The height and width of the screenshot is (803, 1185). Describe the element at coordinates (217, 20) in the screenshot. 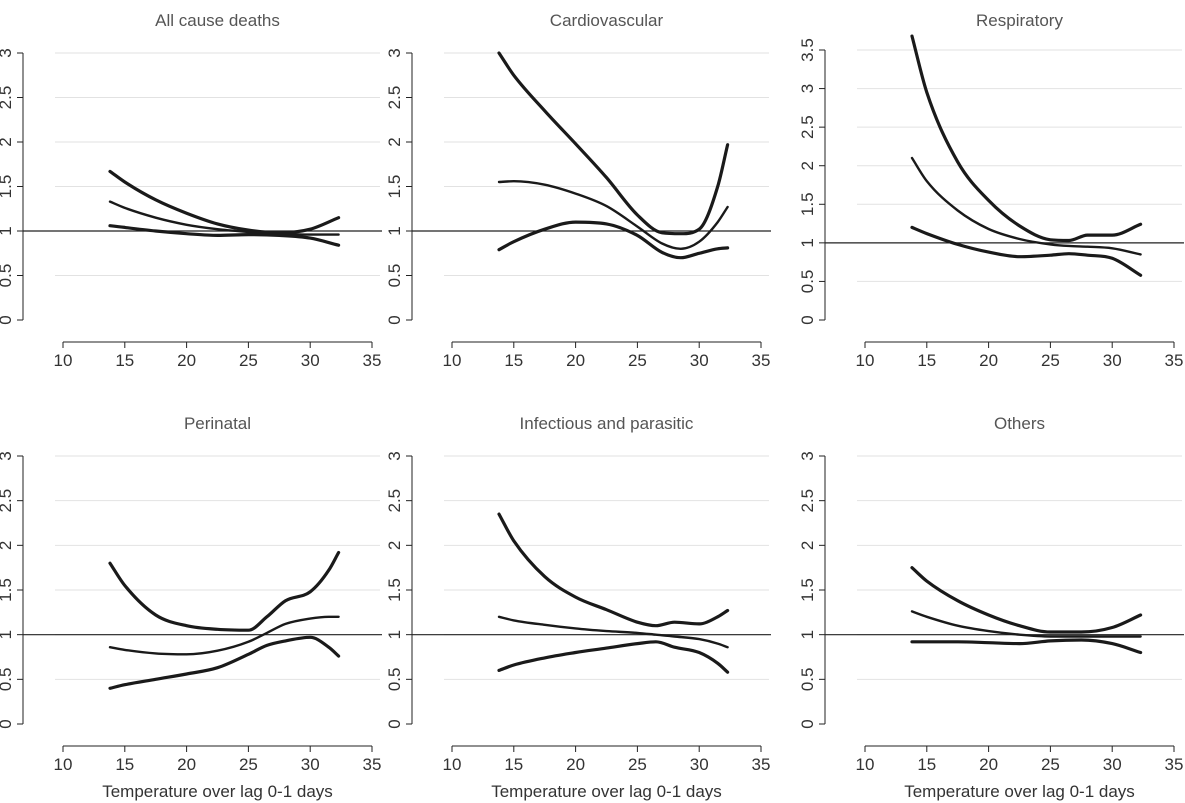

I see `panel-title: All cause deaths` at that location.